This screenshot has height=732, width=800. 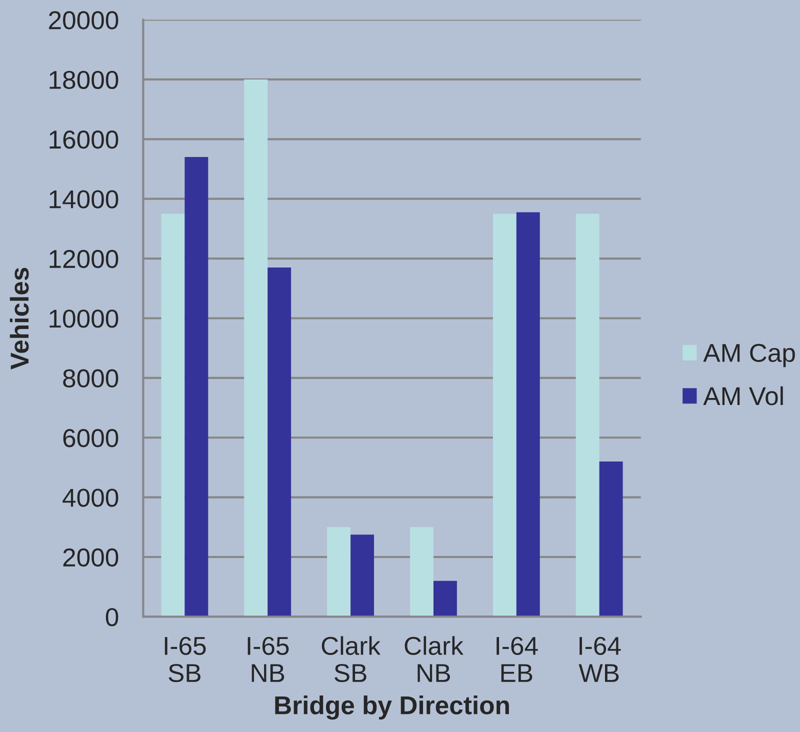 I want to click on x-tick-label: I-65 NB, so click(x=268, y=659).